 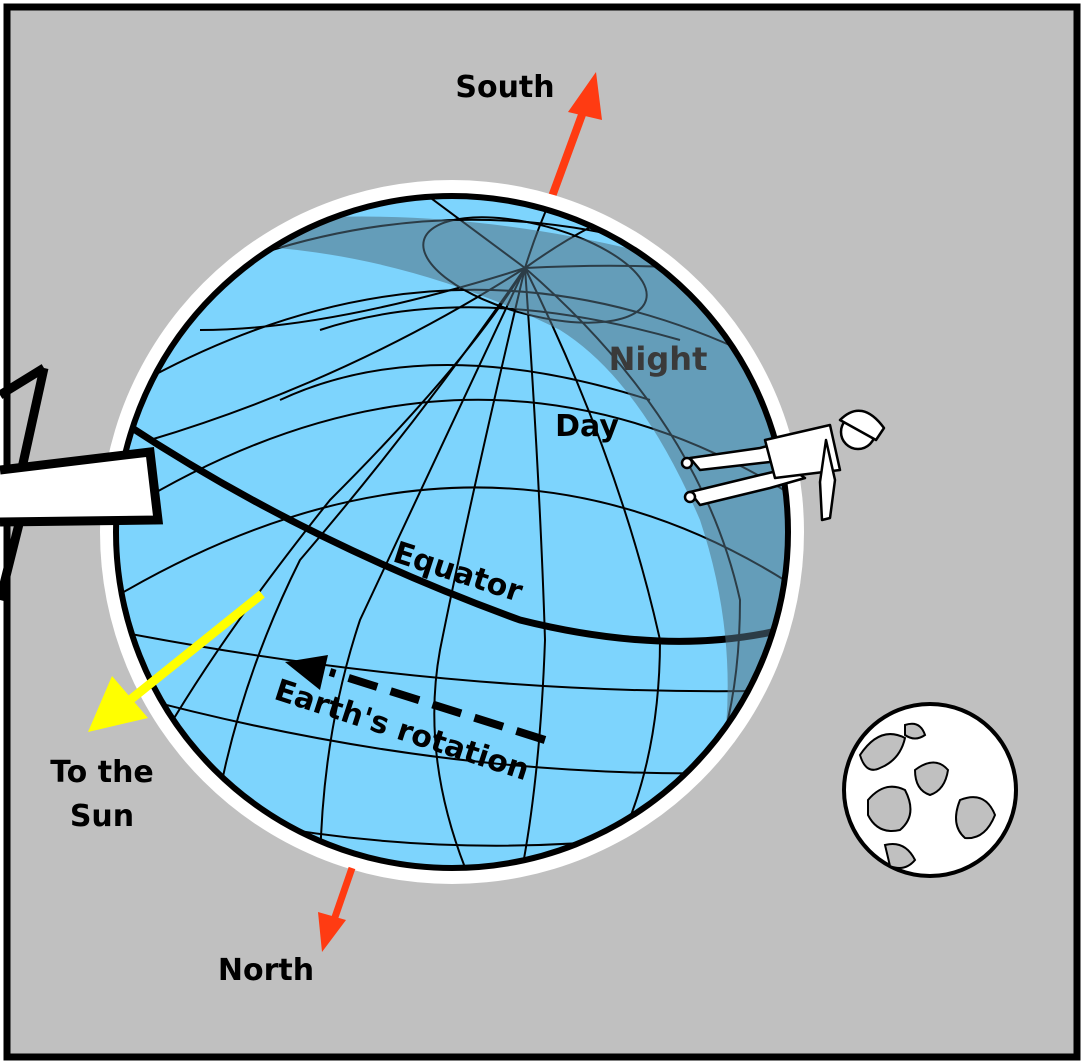 What do you see at coordinates (82, 483) in the screenshot?
I see `telescope-beam-icon` at bounding box center [82, 483].